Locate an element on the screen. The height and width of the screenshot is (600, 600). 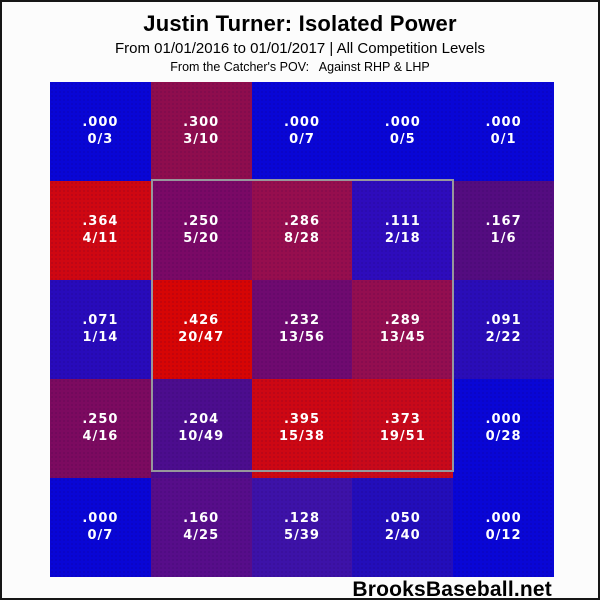
iso-value: .286 is located at coordinates (302, 221).